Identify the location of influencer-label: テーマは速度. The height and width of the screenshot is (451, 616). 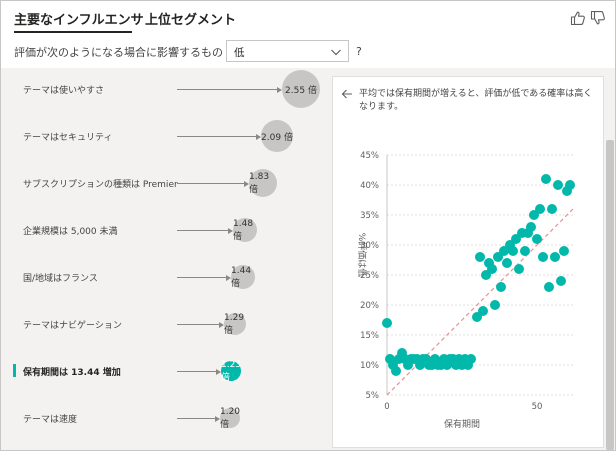
(50, 420).